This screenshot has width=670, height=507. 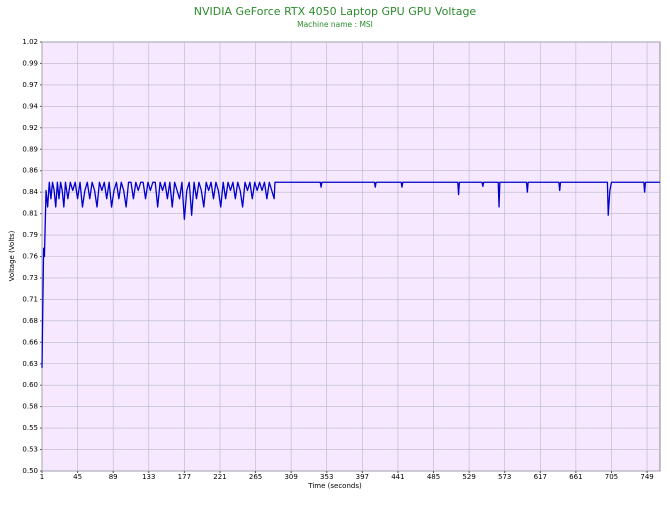 What do you see at coordinates (30, 407) in the screenshot?
I see `y-tick-label: 0.58` at bounding box center [30, 407].